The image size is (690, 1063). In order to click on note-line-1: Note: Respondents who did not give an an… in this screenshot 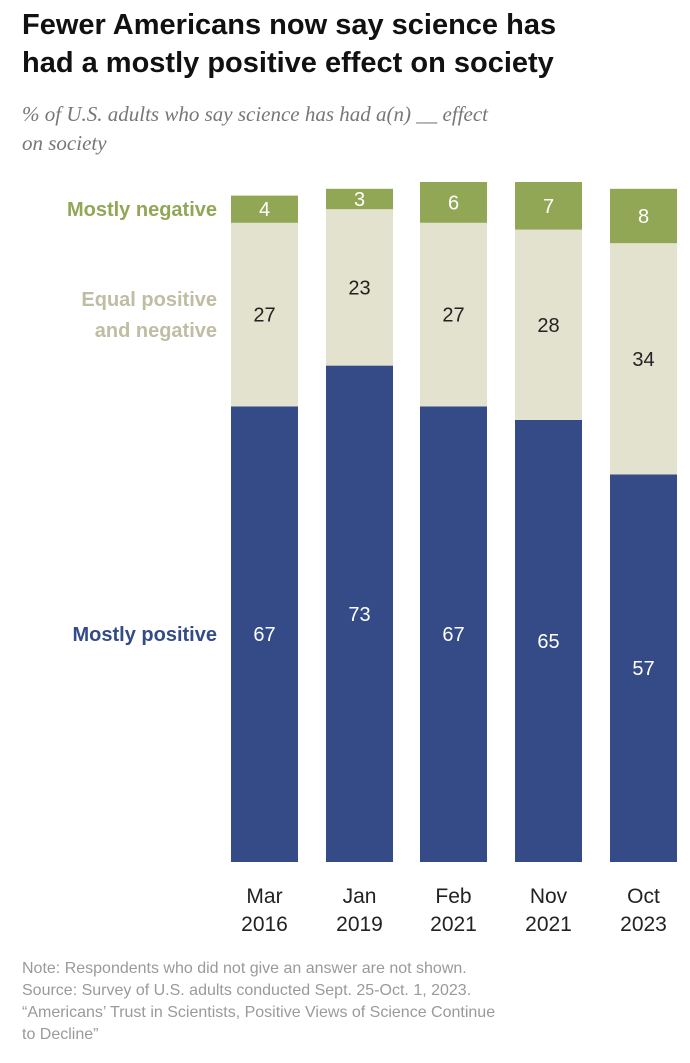, I will do `click(244, 968)`.